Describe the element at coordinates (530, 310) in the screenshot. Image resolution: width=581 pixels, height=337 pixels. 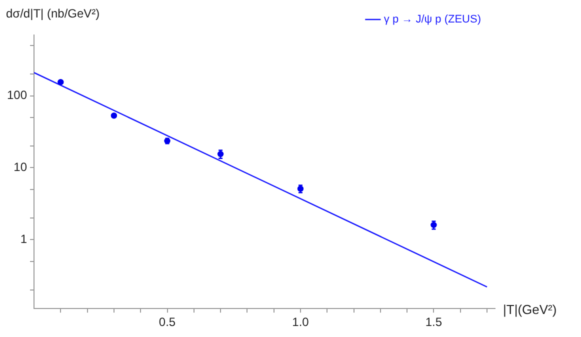
I see `x-axis-title: |T|(GeV²)` at that location.